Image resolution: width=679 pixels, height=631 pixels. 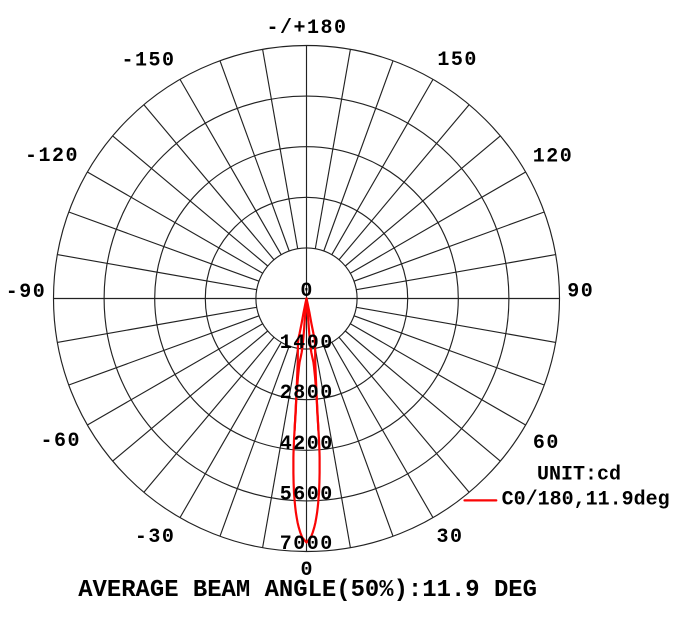 I want to click on svg-text: -150, so click(x=148, y=60).